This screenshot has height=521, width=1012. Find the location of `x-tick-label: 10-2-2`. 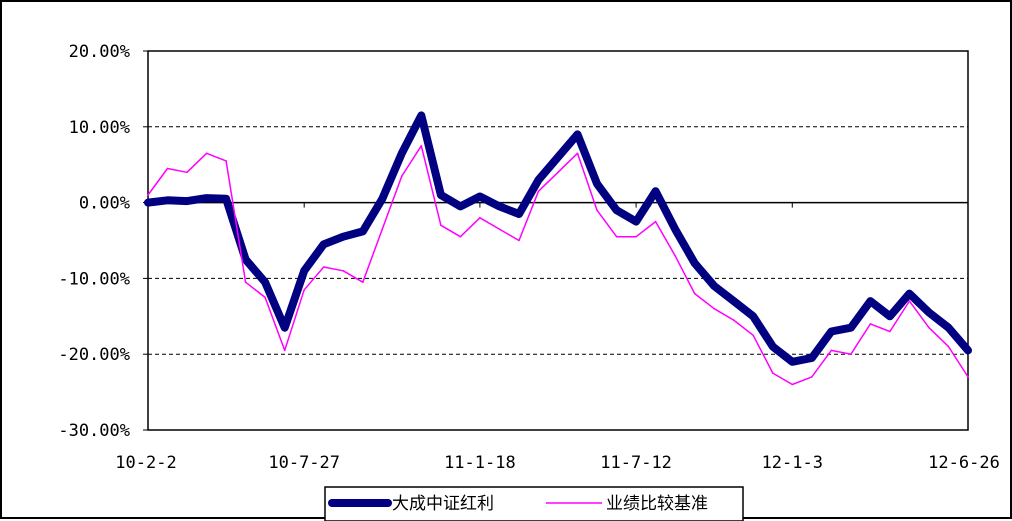

x-tick-label: 10-2-2 is located at coordinates (145, 463).